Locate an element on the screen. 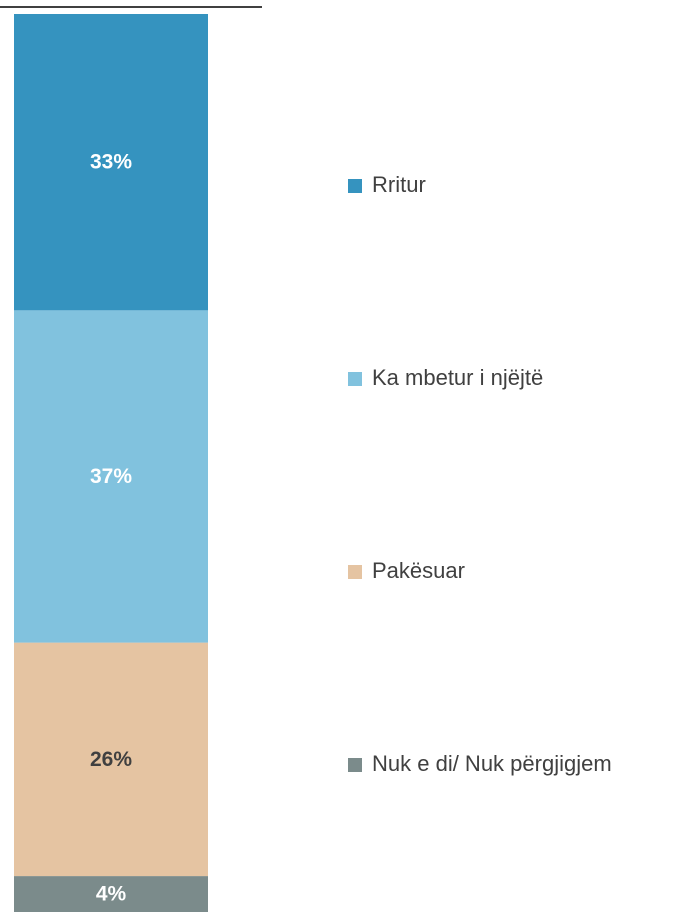 The image size is (698, 913). data-label: 4% is located at coordinates (111, 894).